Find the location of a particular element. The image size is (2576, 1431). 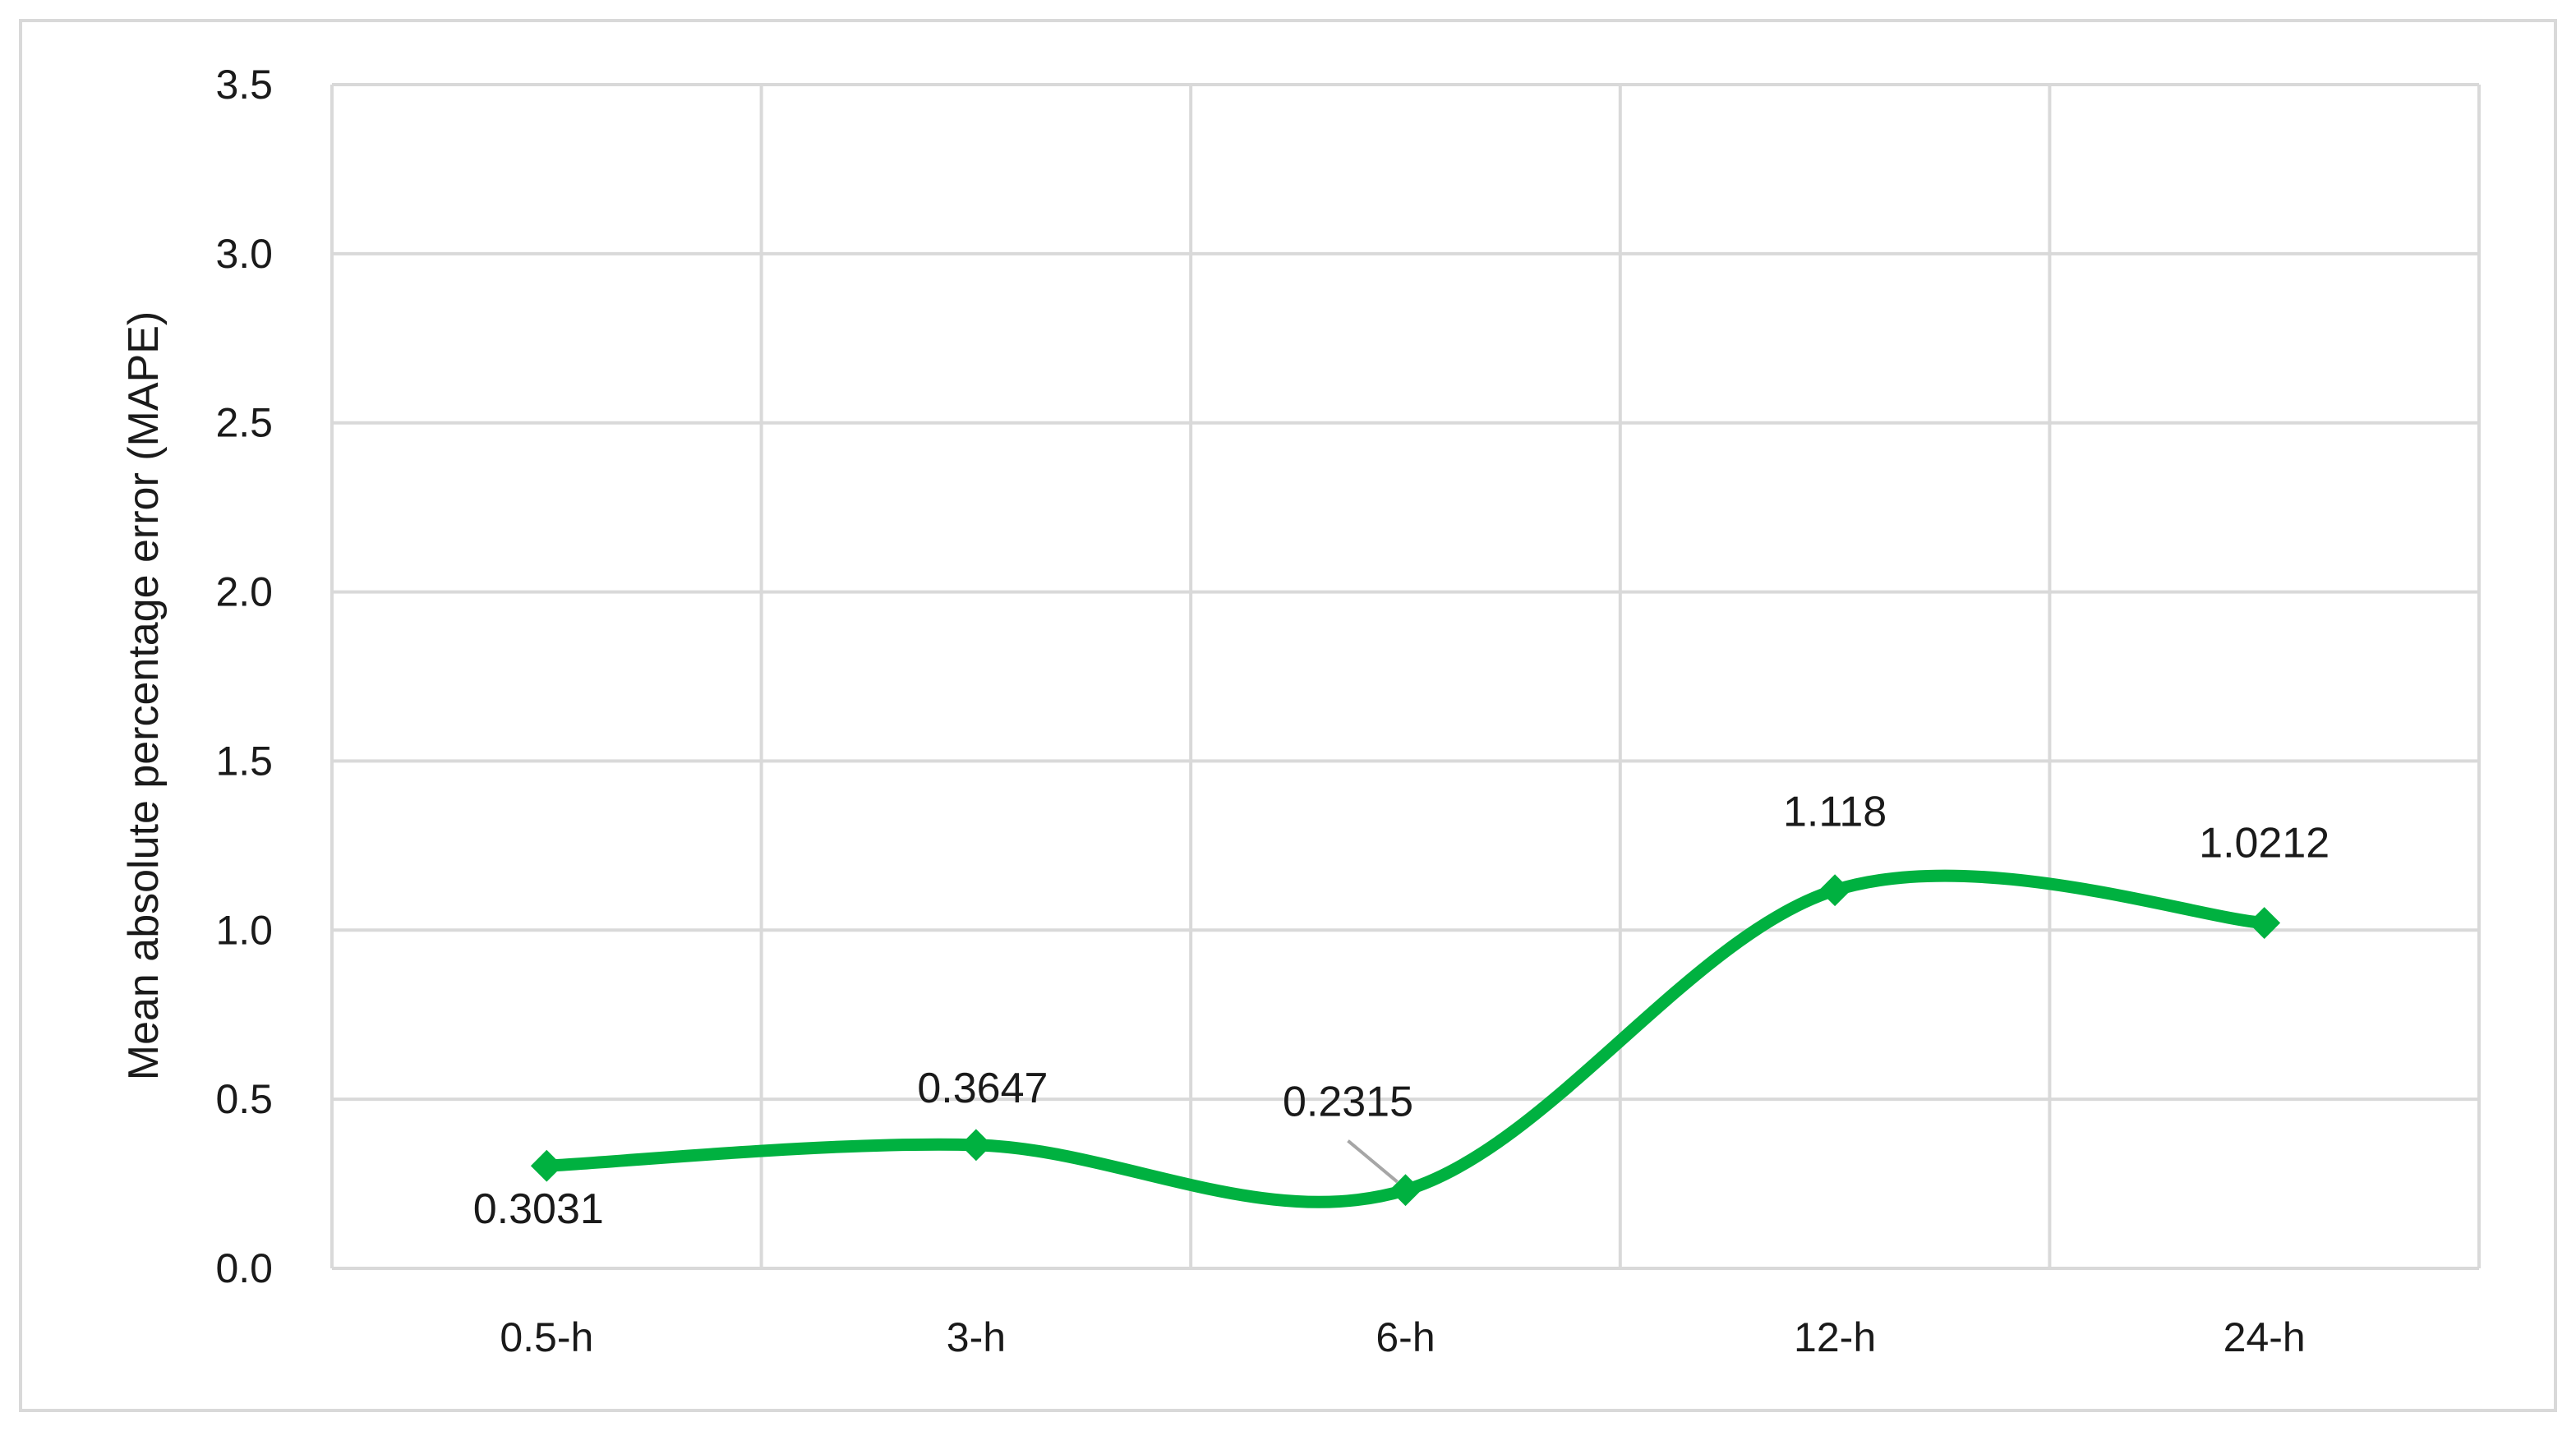

data-label: 1.118 is located at coordinates (1835, 812).